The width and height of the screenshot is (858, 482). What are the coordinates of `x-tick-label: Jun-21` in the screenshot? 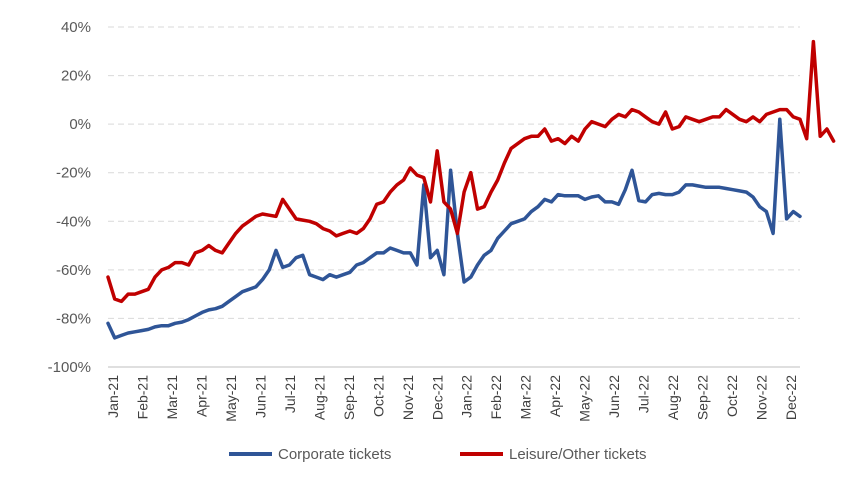 It's located at (260, 396).